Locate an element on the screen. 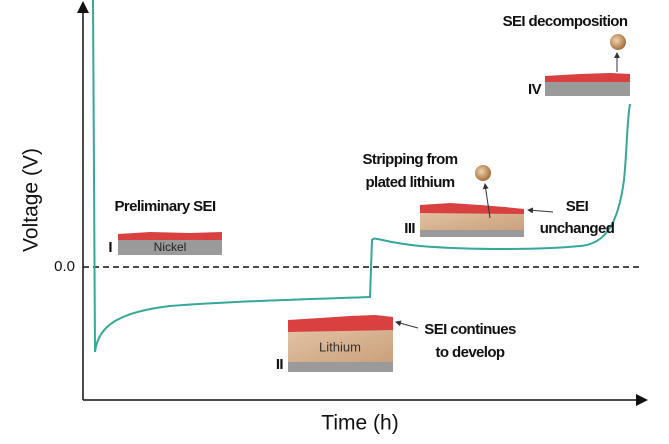  stage-numeral: II is located at coordinates (280, 364).